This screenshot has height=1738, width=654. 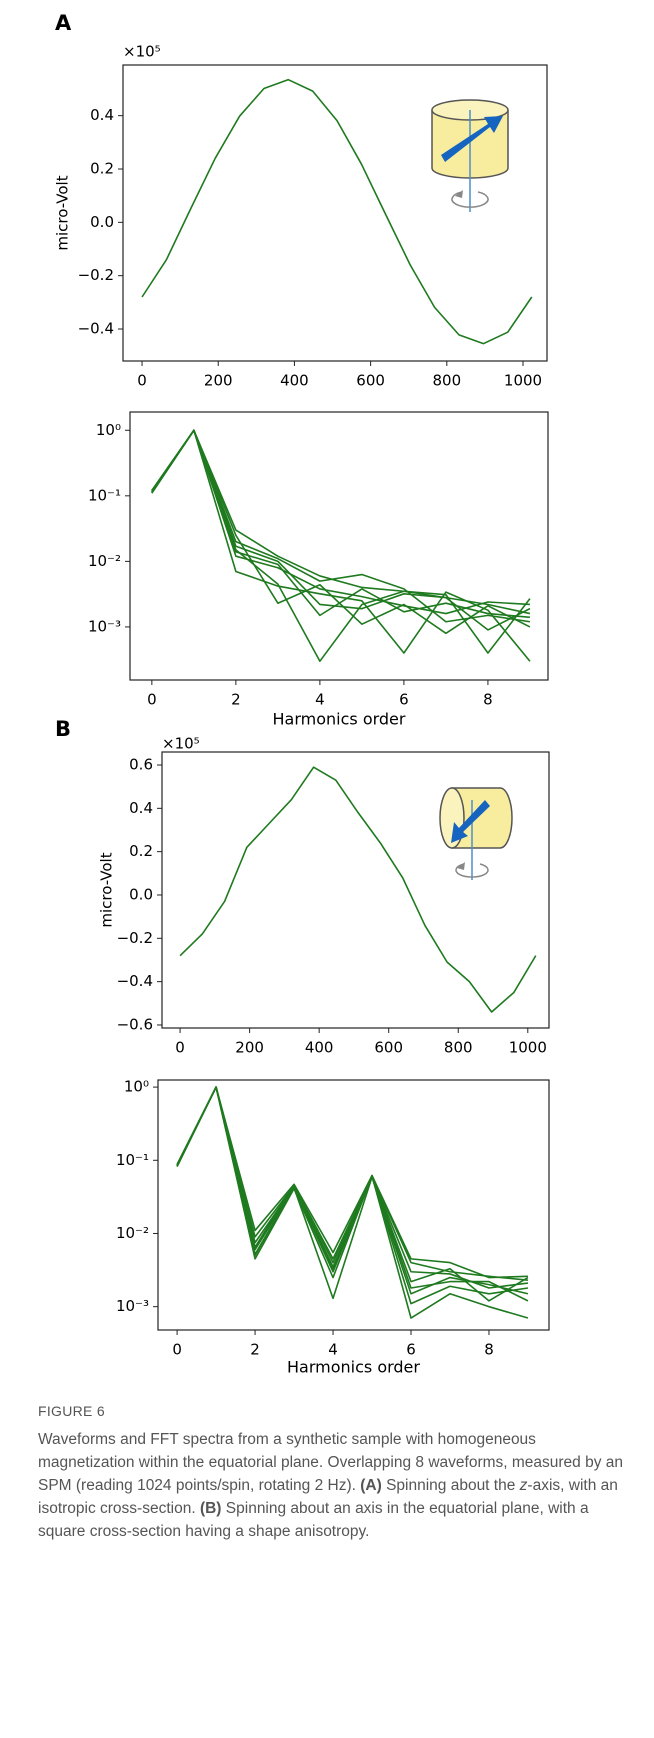 I want to click on caption-text: -axis, with an isotropic cross-section., so click(x=328, y=1497).